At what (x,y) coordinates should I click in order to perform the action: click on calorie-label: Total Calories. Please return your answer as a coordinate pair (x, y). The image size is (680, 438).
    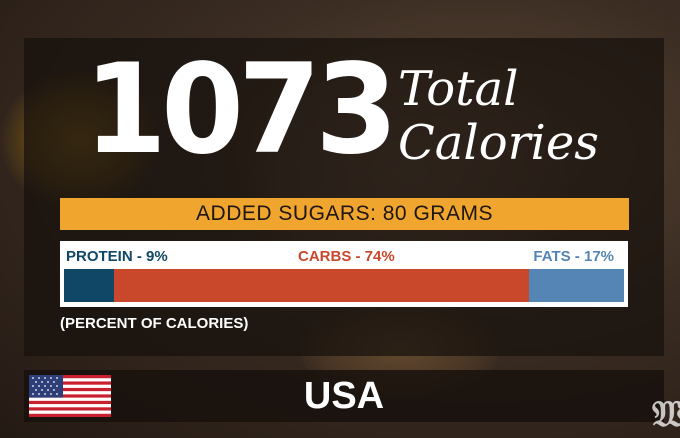
    Looking at the image, I should click on (498, 116).